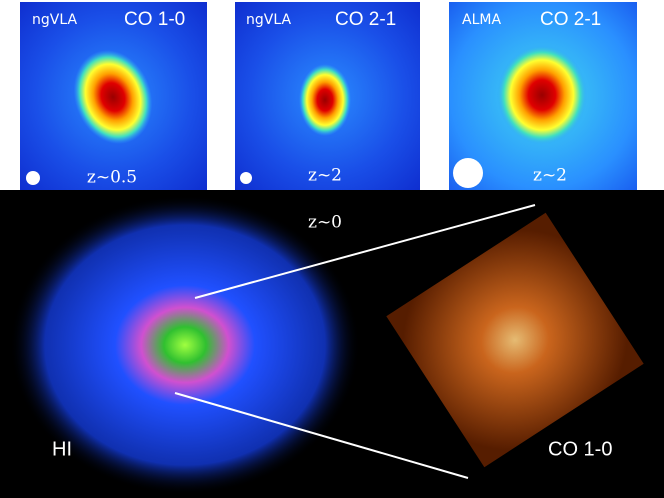 Image resolution: width=664 pixels, height=498 pixels. What do you see at coordinates (112, 178) in the screenshot?
I see `redshift-label: z~0.5` at bounding box center [112, 178].